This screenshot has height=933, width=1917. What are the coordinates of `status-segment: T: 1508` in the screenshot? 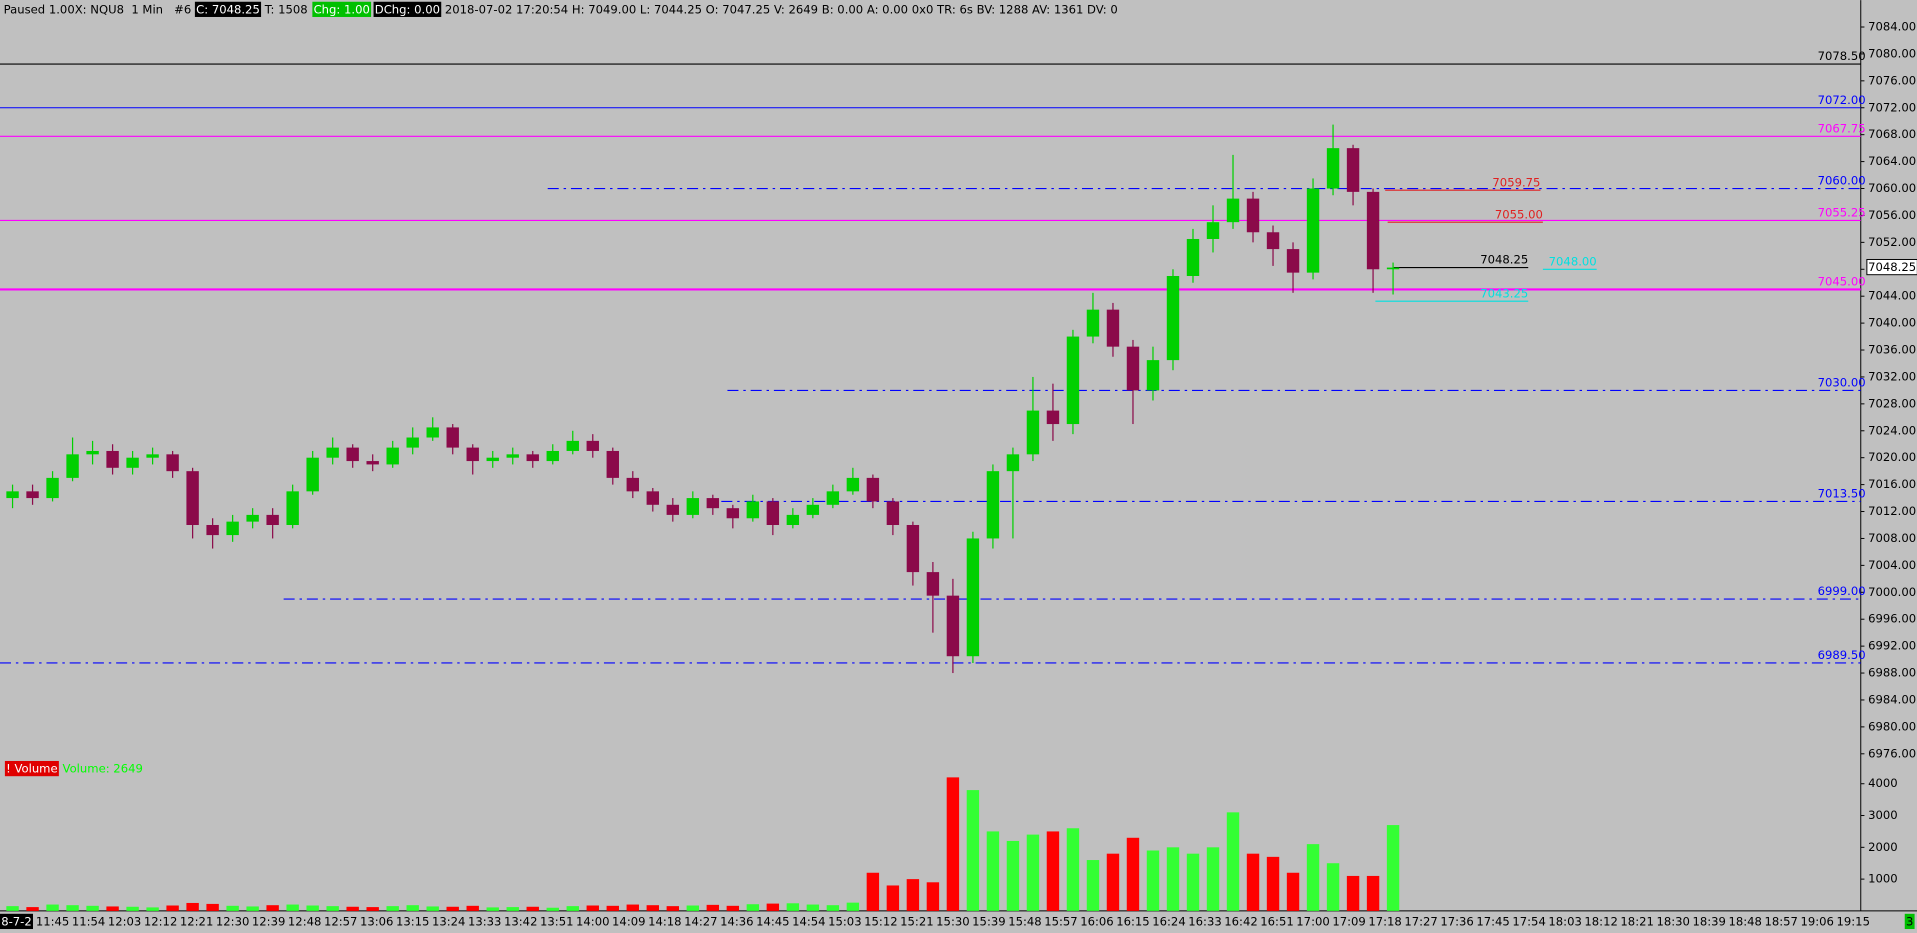 It's located at (286, 9).